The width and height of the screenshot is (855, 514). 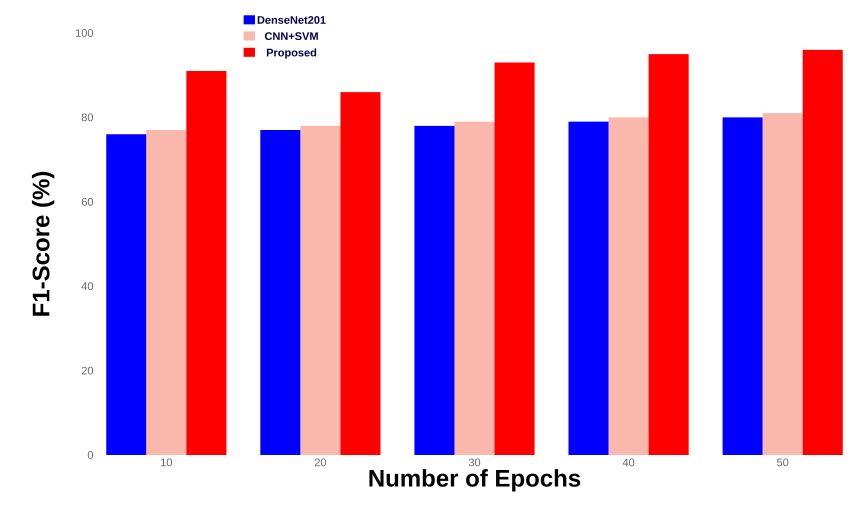 I want to click on x-tick-label: 30, so click(x=474, y=462).